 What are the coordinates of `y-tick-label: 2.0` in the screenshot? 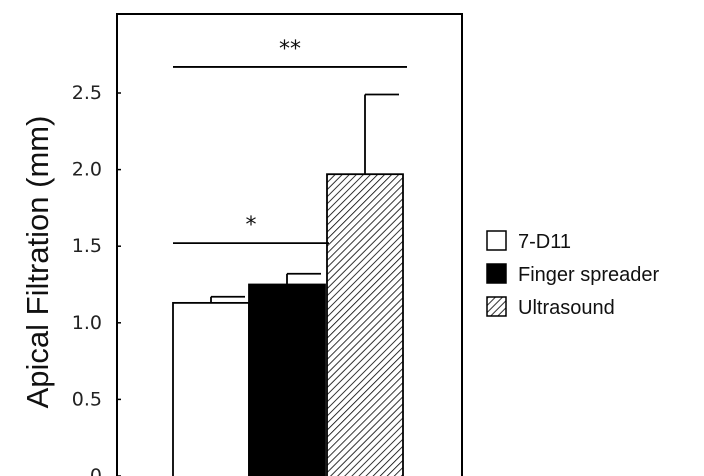 It's located at (87, 170).